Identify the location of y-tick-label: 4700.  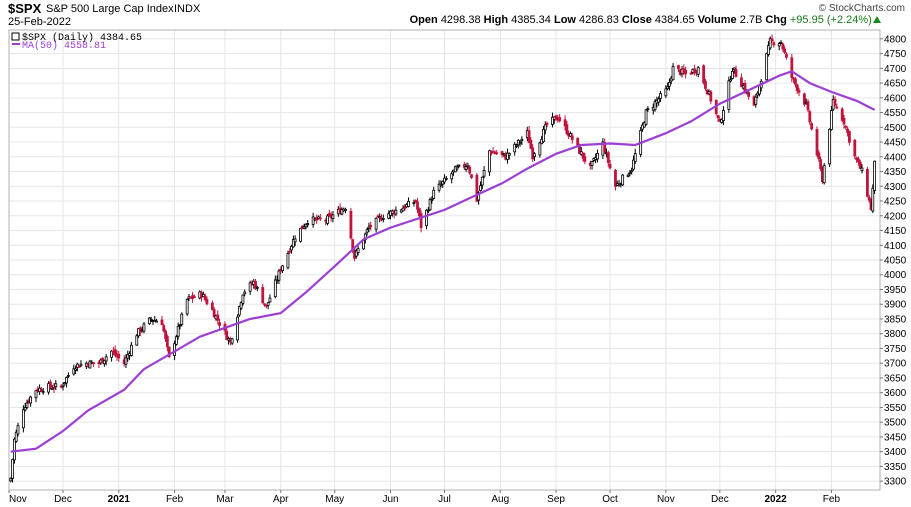
(895, 69).